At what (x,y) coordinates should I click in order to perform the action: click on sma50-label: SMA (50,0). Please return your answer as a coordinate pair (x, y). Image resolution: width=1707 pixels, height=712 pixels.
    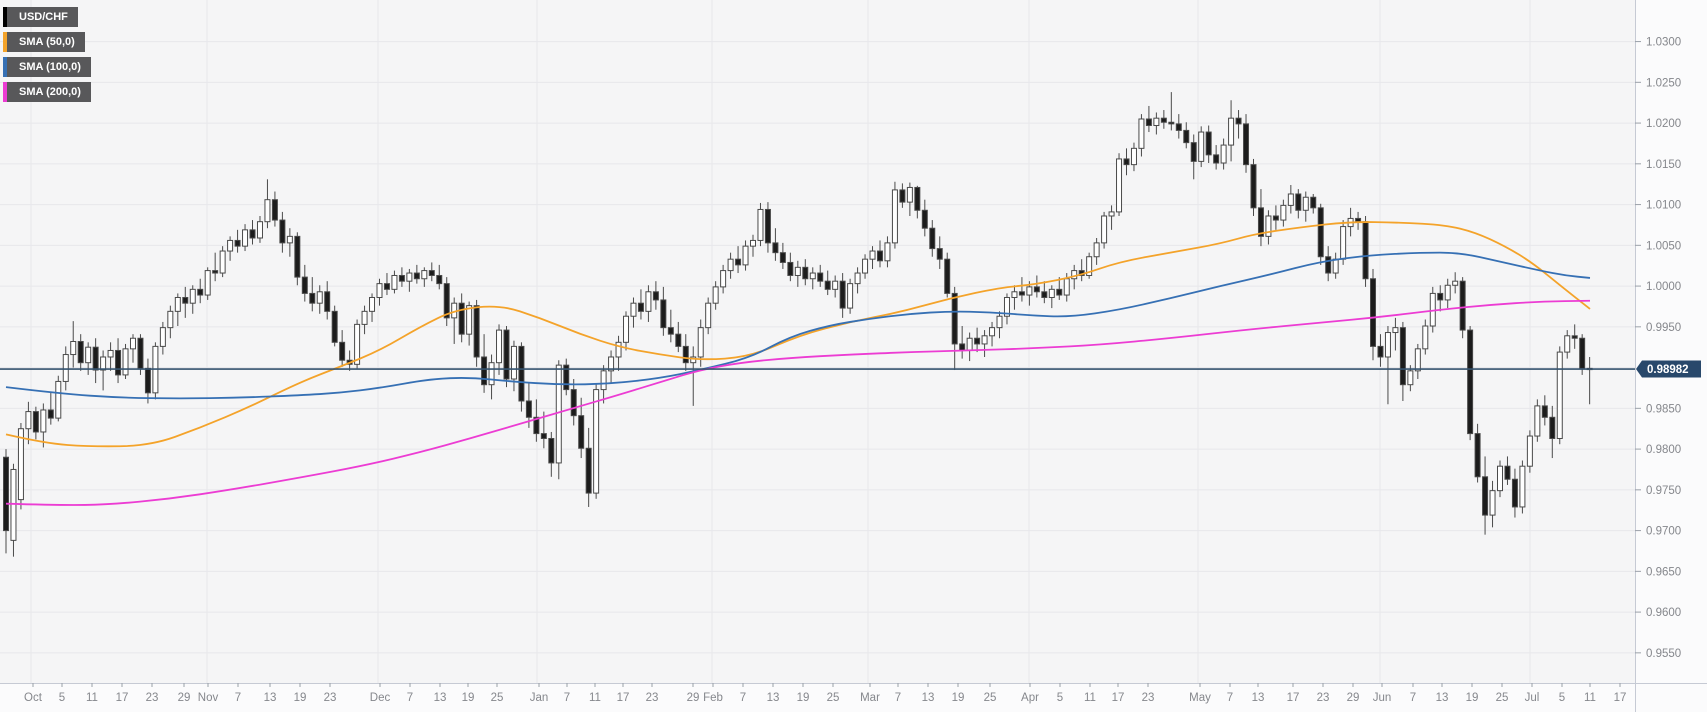
    Looking at the image, I should click on (46, 42).